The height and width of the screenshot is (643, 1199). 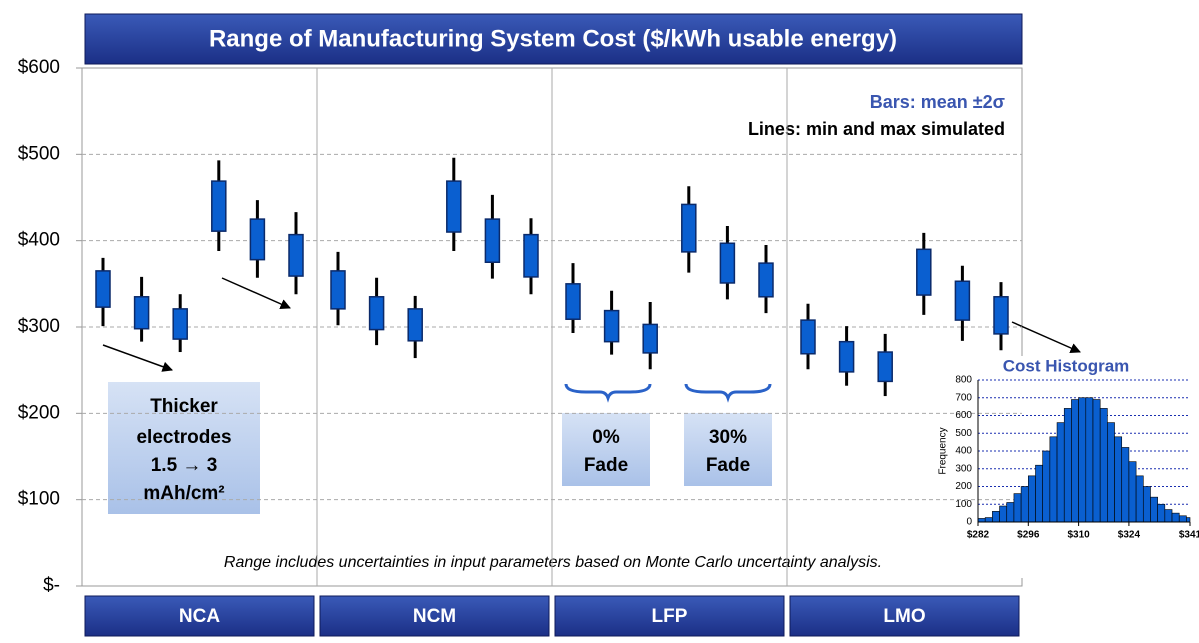 What do you see at coordinates (184, 465) in the screenshot?
I see `annotation: 1.5 → 3` at bounding box center [184, 465].